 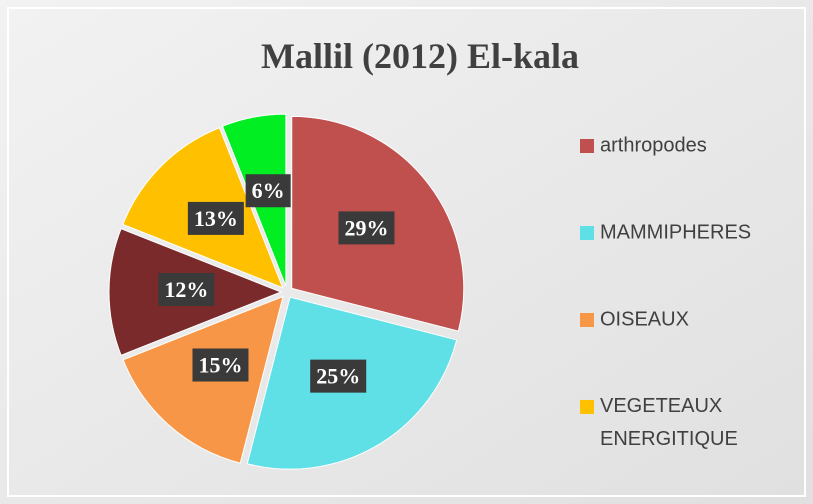 I want to click on value-label: 15%, so click(x=220, y=365).